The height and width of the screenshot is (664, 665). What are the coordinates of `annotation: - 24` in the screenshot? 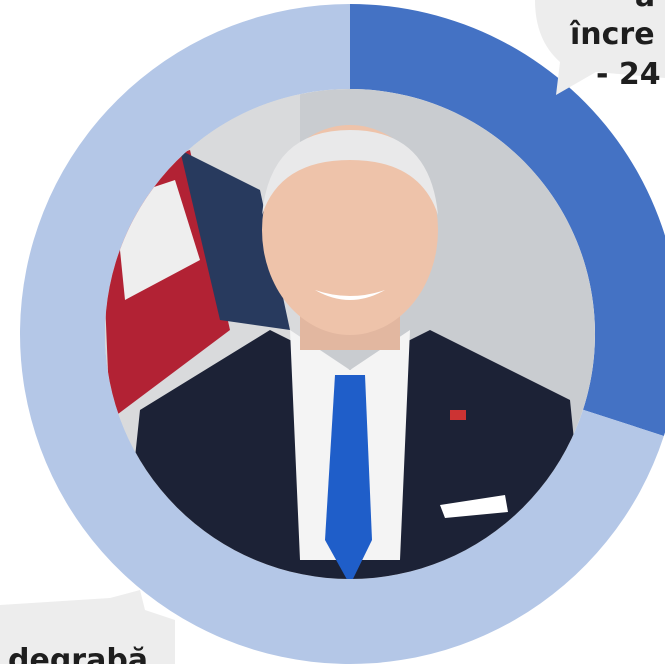 It's located at (628, 74).